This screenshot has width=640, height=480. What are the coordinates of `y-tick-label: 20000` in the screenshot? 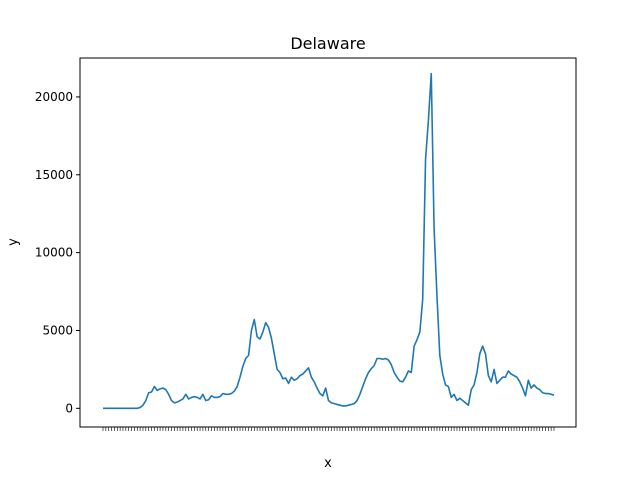 It's located at (54, 97).